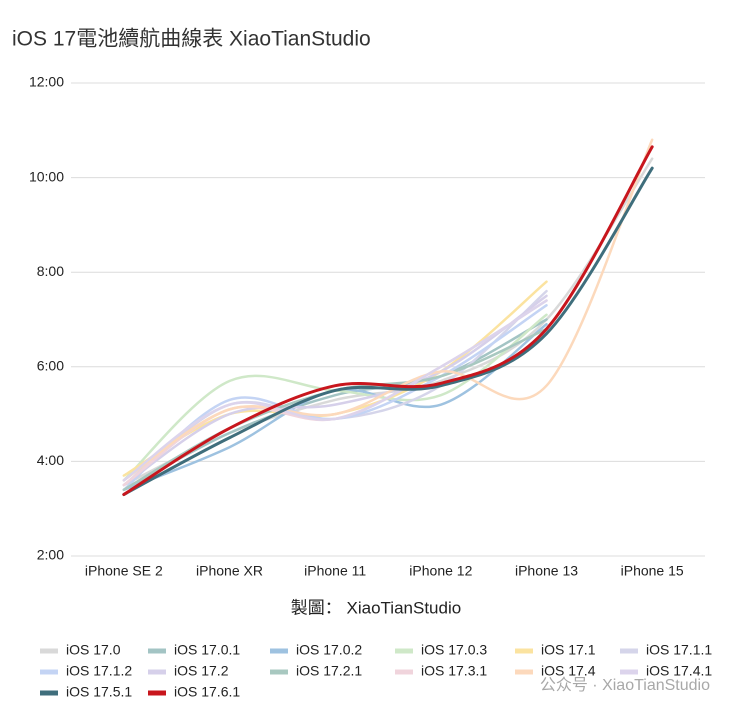 This screenshot has width=732, height=713. What do you see at coordinates (440, 571) in the screenshot?
I see `x-tick-label: iPhone 12` at bounding box center [440, 571].